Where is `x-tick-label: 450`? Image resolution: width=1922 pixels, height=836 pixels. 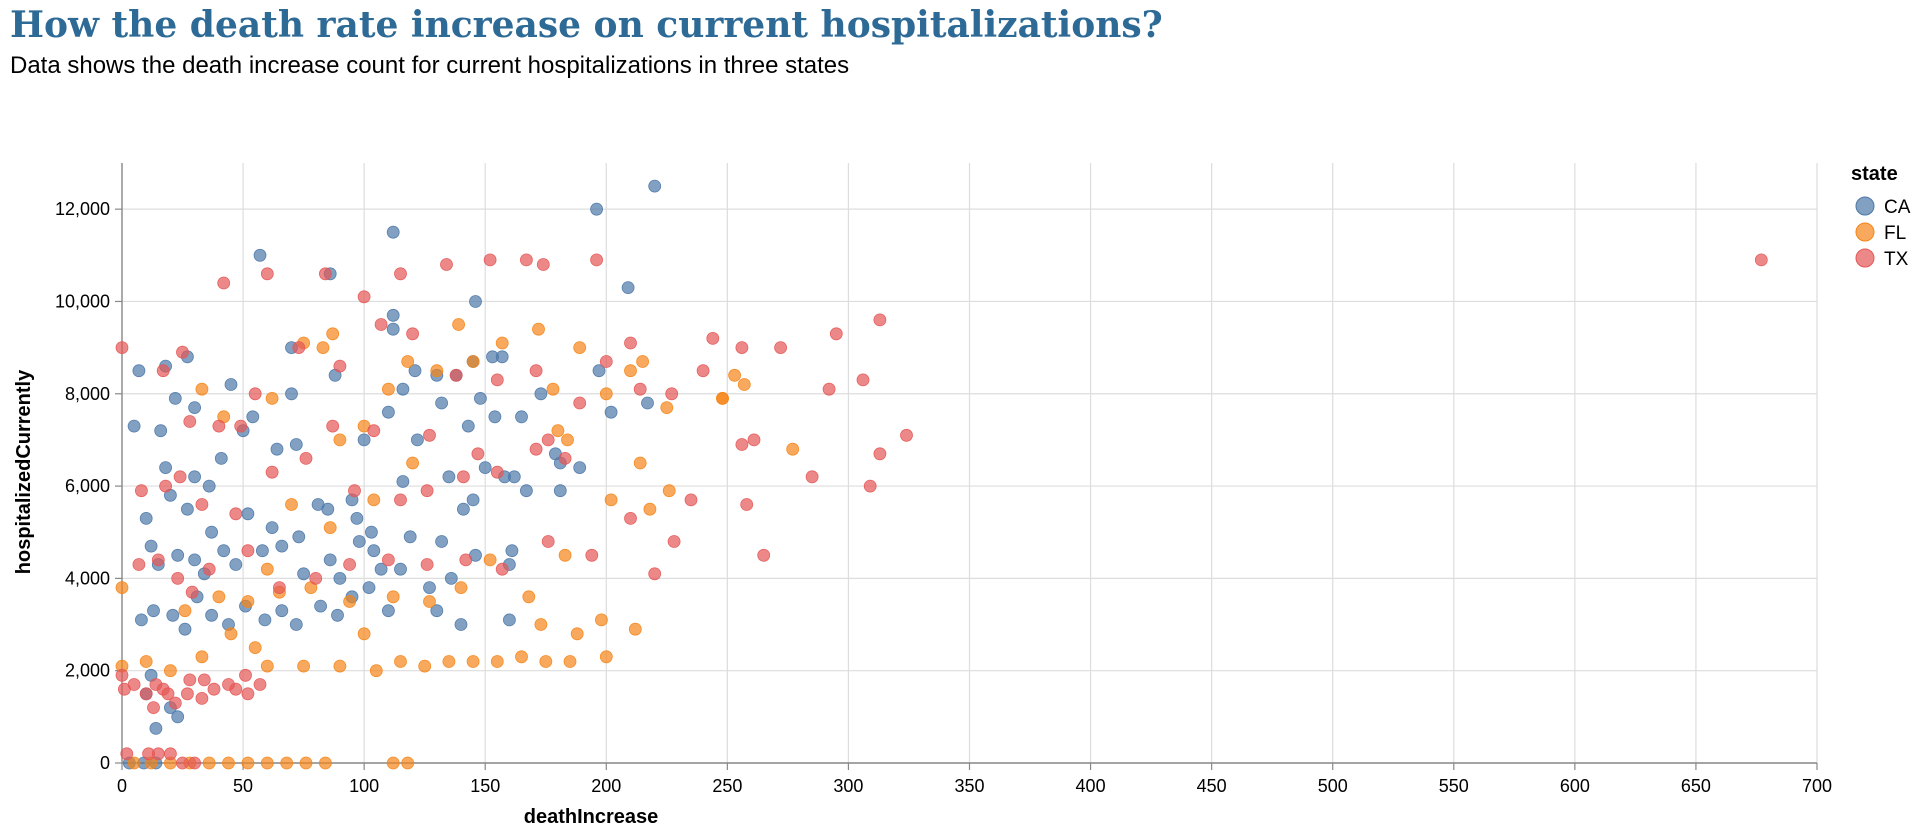
x-tick-label: 450 is located at coordinates (1212, 786).